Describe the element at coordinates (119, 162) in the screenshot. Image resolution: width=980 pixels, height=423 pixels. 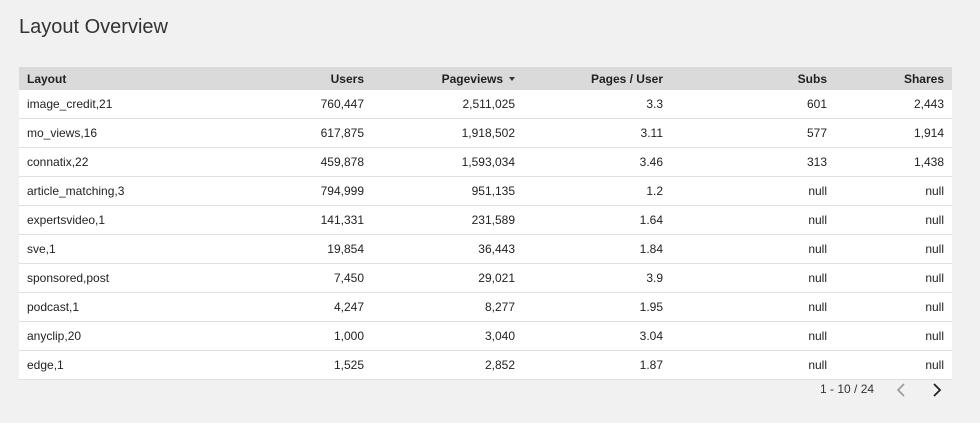
I see `table-cell: connatix,22` at that location.